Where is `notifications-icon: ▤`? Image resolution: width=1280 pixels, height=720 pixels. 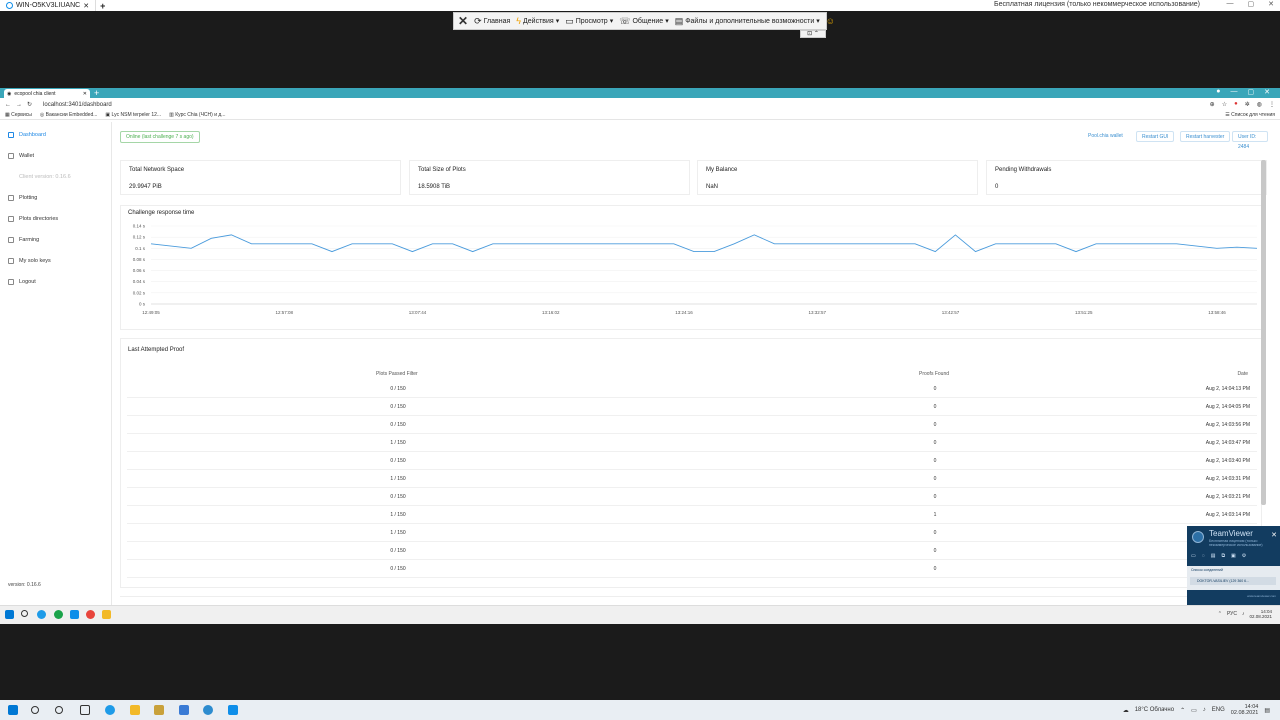
notifications-icon: ▤ is located at coordinates (1267, 710).